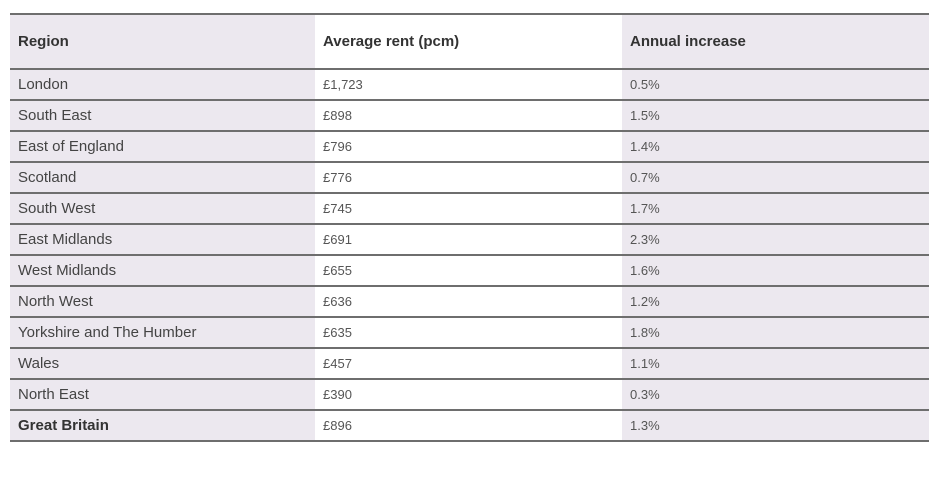 This screenshot has width=939, height=479. I want to click on header-average-rent: Average rent (pcm), so click(468, 41).